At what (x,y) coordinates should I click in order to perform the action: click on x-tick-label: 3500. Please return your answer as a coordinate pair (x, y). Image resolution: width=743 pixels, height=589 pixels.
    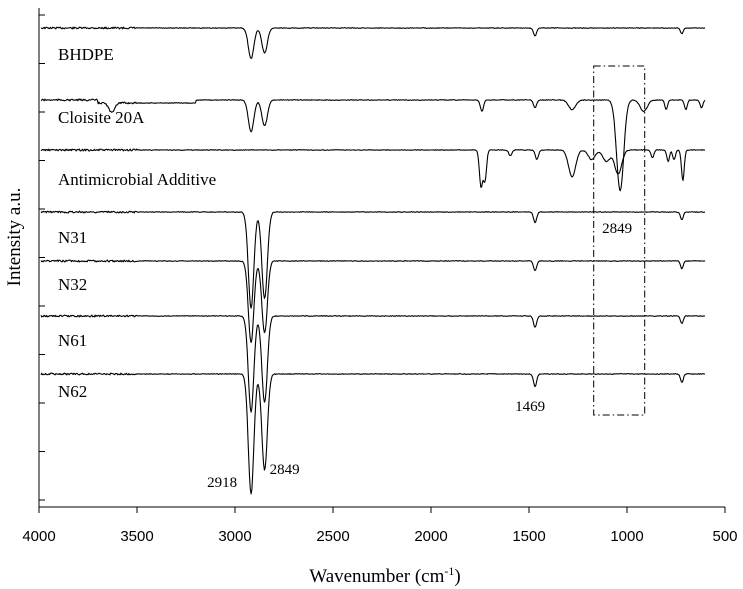
    Looking at the image, I should click on (136, 536).